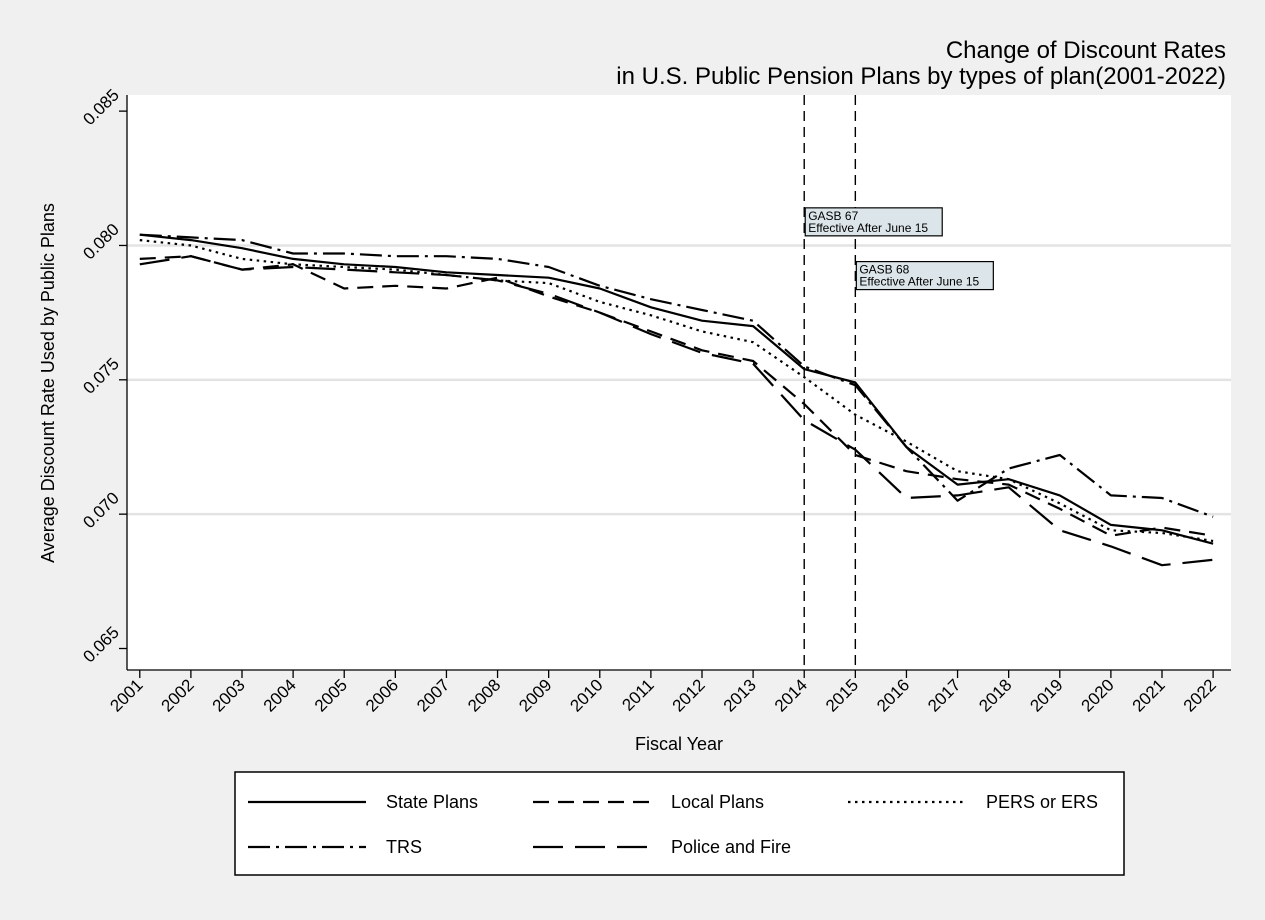 The image size is (1265, 920). What do you see at coordinates (689, 695) in the screenshot?
I see `x-tick-label: 2012` at bounding box center [689, 695].